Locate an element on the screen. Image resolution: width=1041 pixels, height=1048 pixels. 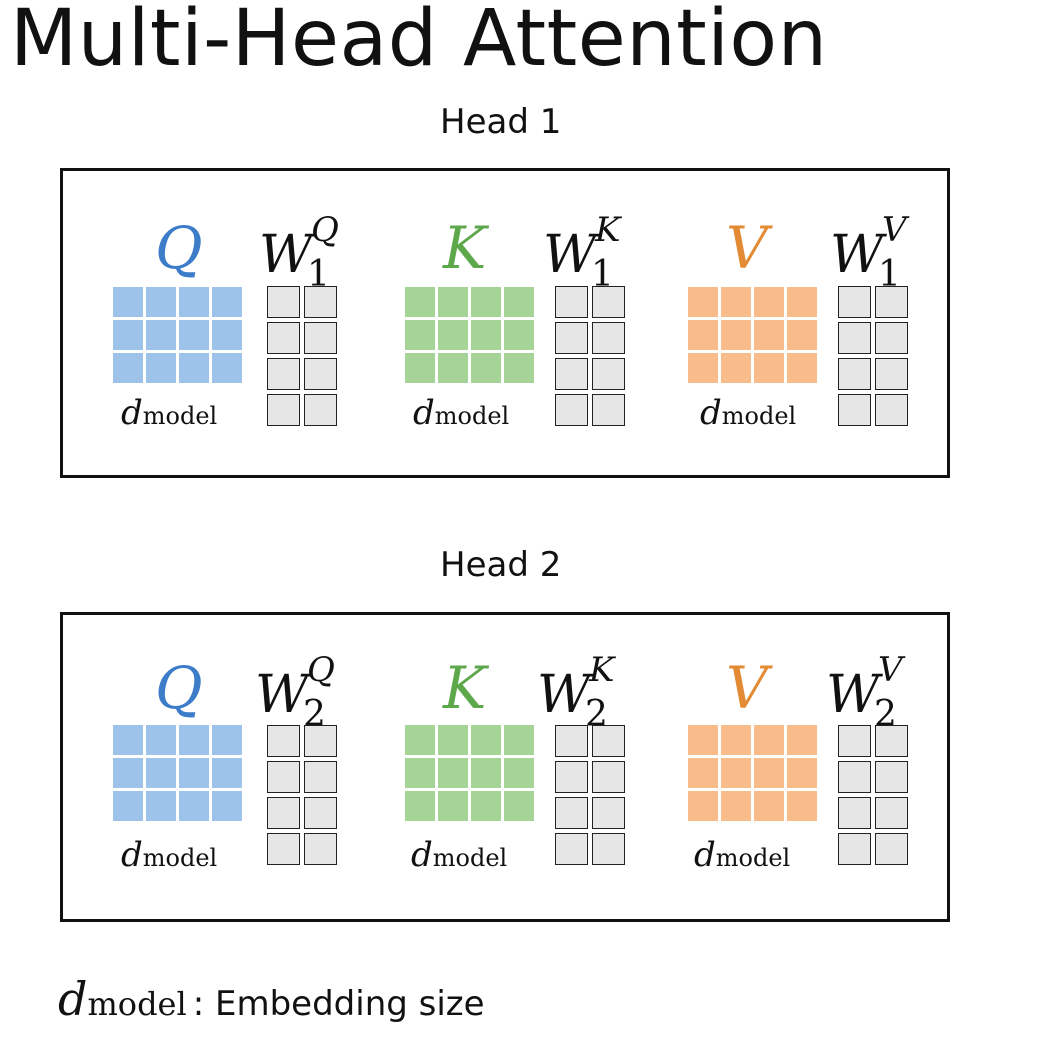
wq-matrix is located at coordinates (302, 356).